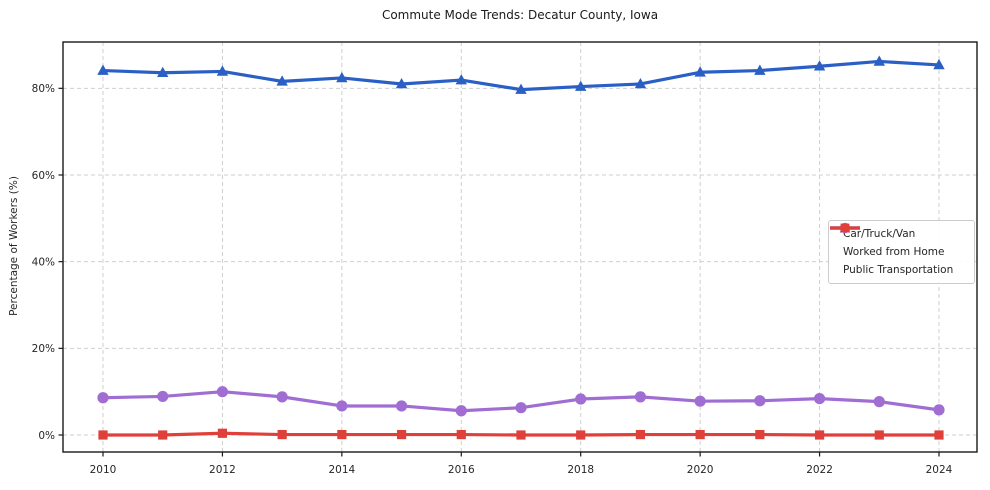  What do you see at coordinates (939, 470) in the screenshot?
I see `x-tick-label: 2024` at bounding box center [939, 470].